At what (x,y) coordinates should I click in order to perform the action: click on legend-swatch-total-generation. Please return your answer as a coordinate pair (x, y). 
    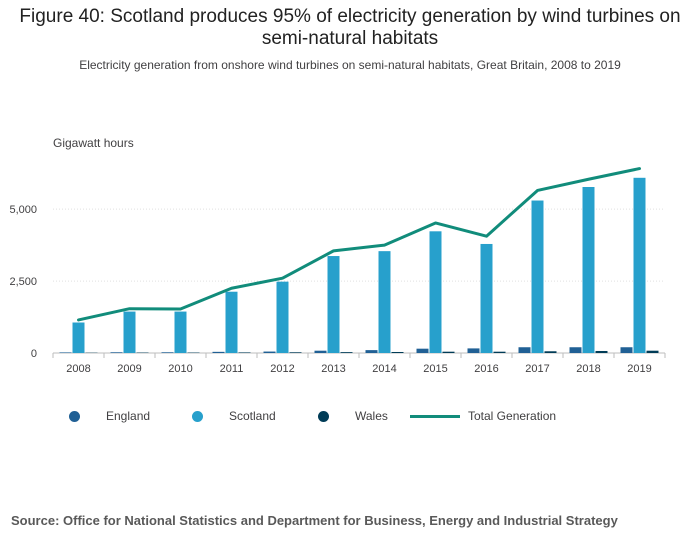
    Looking at the image, I should click on (435, 416).